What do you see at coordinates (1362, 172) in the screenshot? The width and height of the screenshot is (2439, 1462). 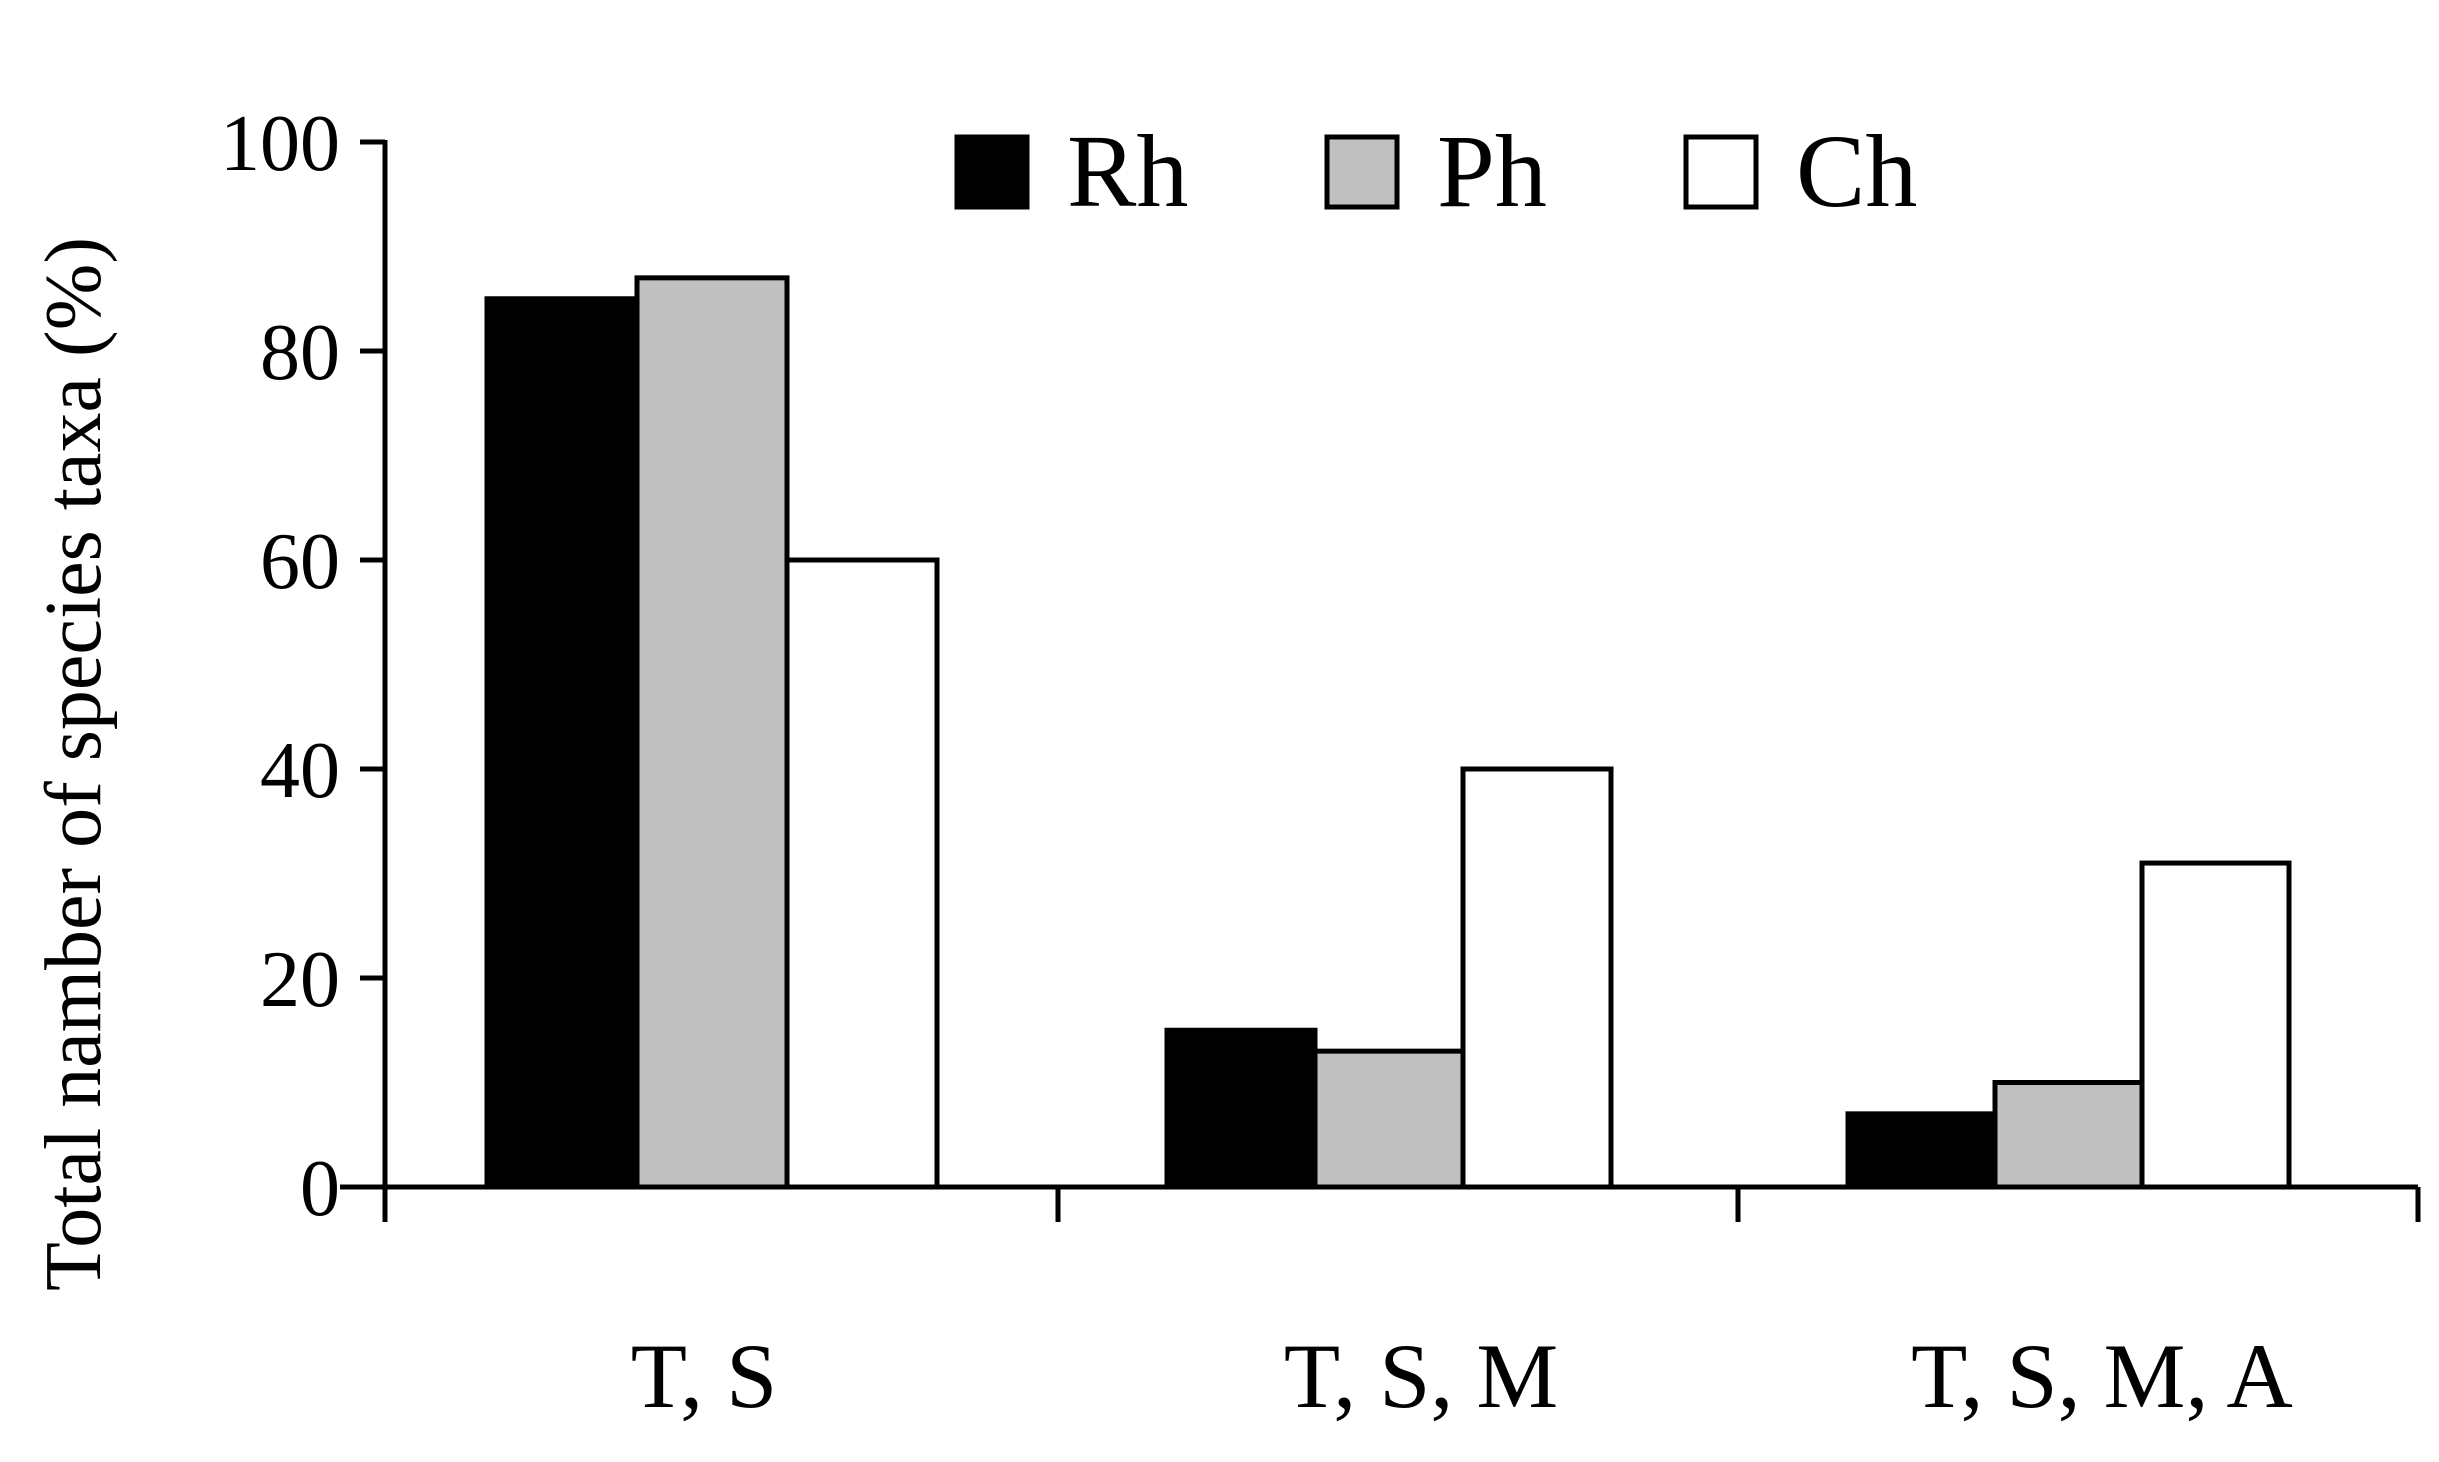 I see `legend-swatch-ph` at bounding box center [1362, 172].